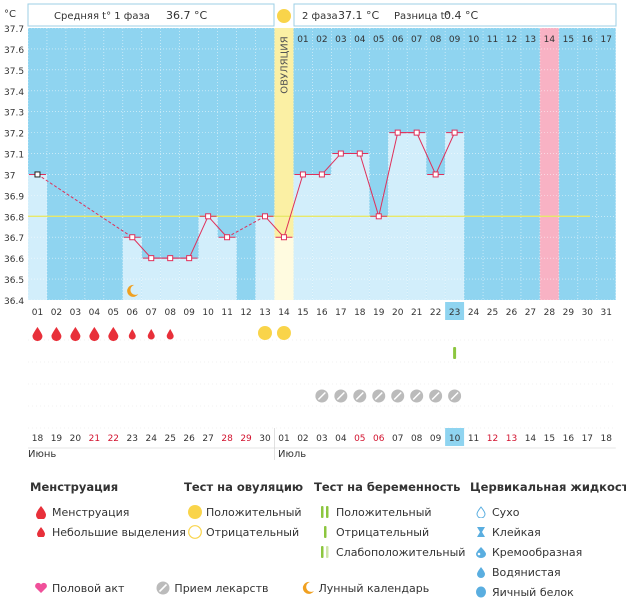 The image size is (626, 602). Describe the element at coordinates (14, 93) in the screenshot. I see `y-tick-label: 37.4` at that location.